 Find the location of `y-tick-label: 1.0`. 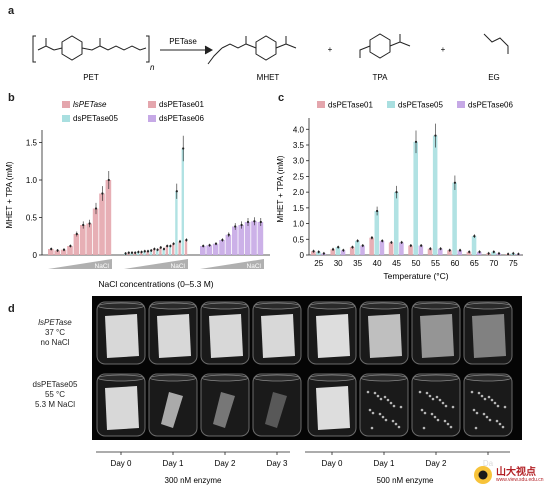

y-tick-label: 1.0 is located at coordinates (32, 180).